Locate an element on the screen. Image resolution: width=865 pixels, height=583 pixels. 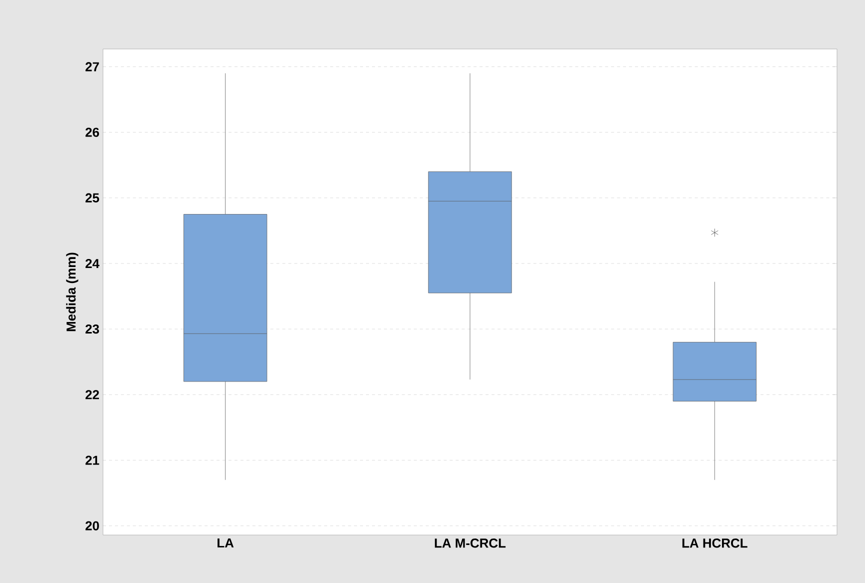
x-tick-label: LA M-CRCL is located at coordinates (470, 543).